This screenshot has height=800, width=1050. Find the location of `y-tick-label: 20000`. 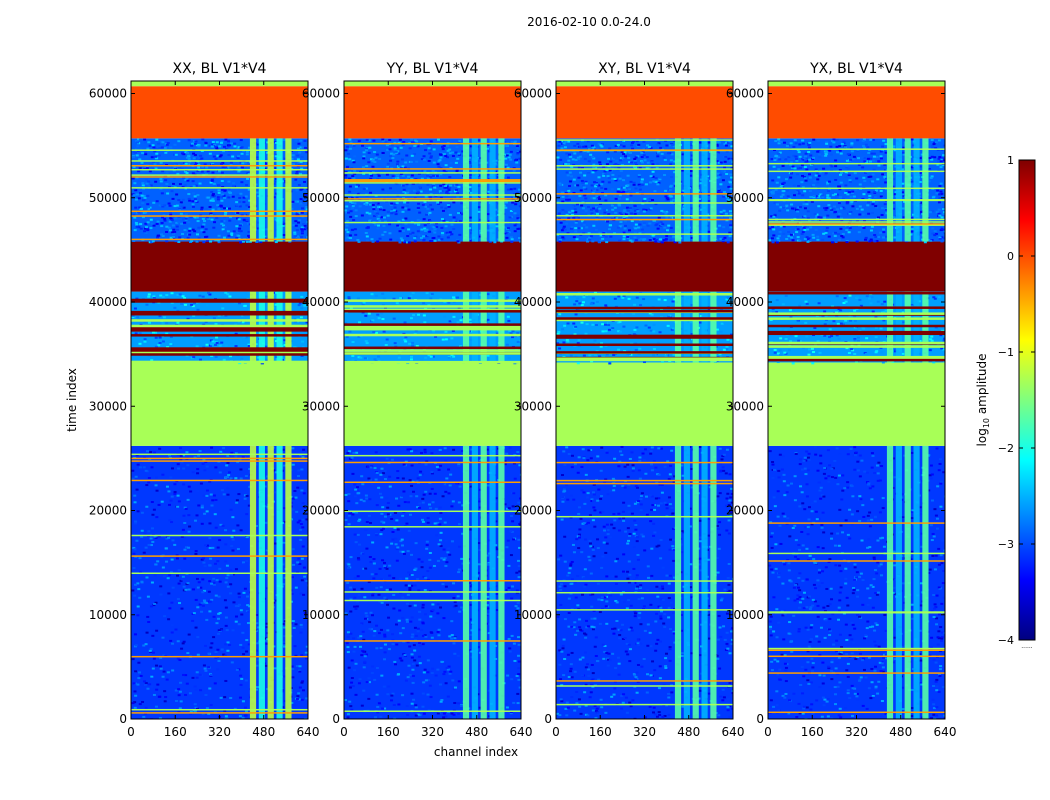

y-tick-label: 20000 is located at coordinates (108, 511).